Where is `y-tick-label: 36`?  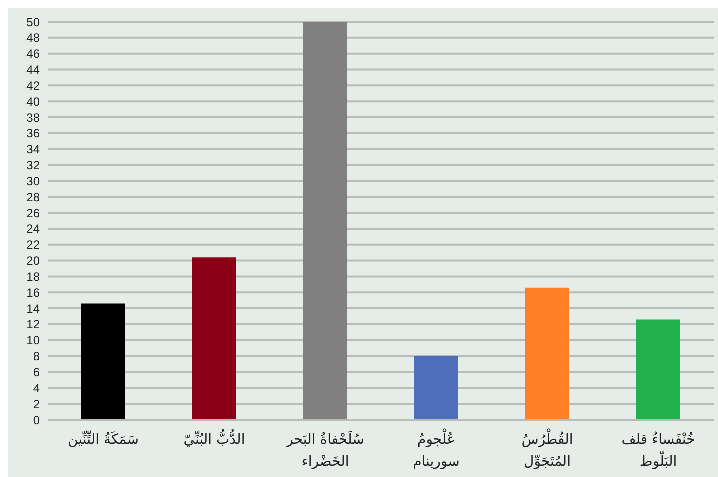
y-tick-label: 36 is located at coordinates (33, 133).